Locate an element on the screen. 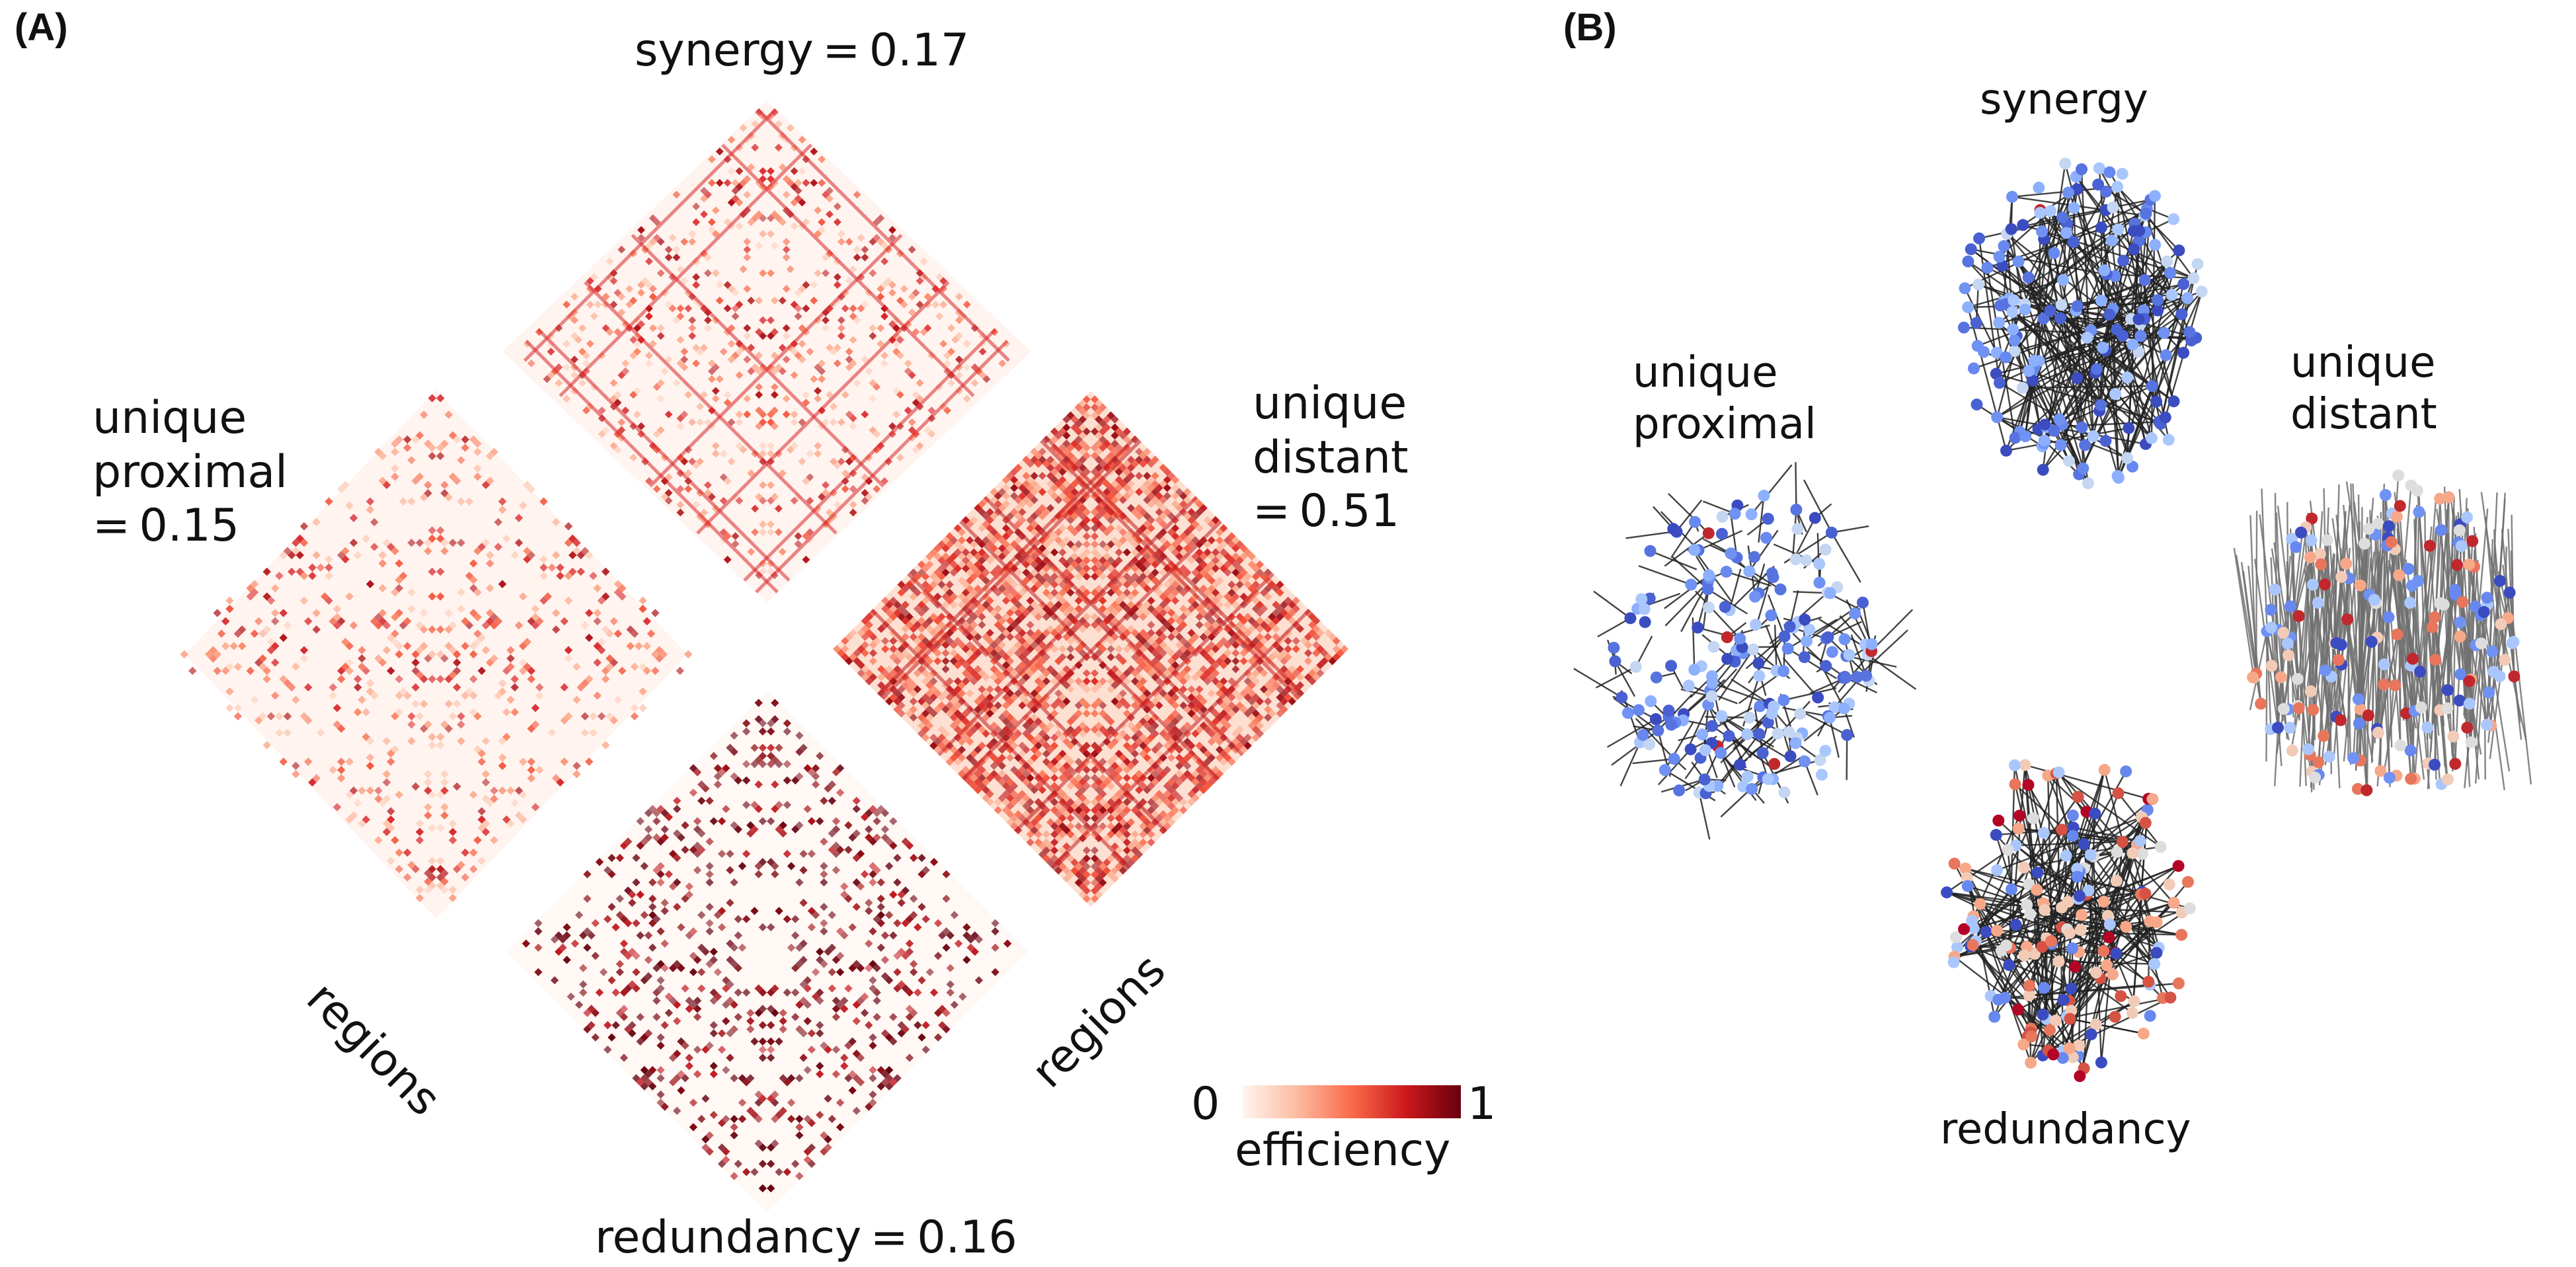 The image size is (2576, 1267). redundancy-matrix-background is located at coordinates (767, 952).